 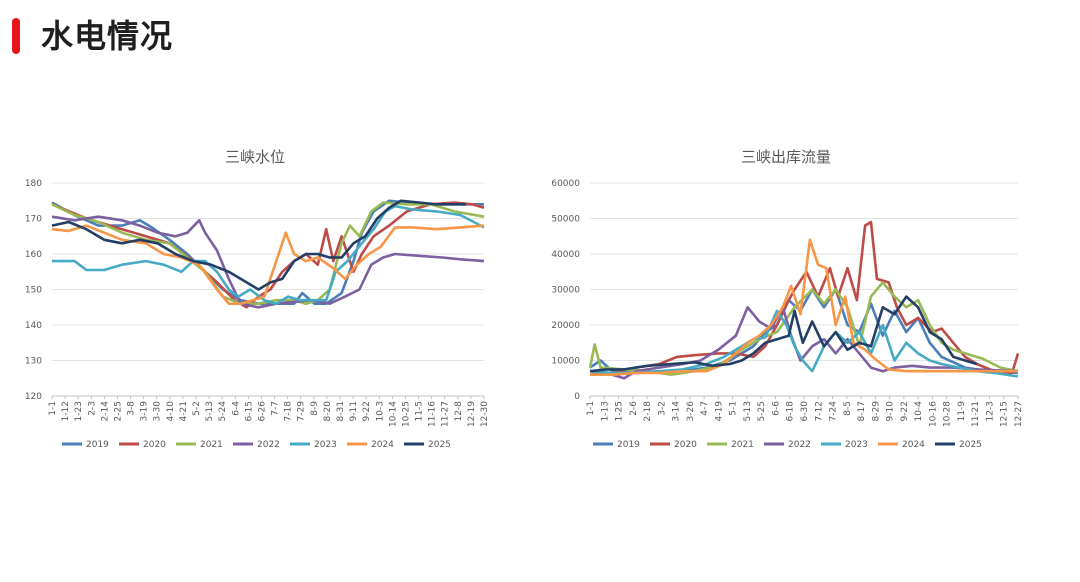 What do you see at coordinates (891, 411) in the screenshot?
I see `x-tick-label: 9-10` at bounding box center [891, 411].